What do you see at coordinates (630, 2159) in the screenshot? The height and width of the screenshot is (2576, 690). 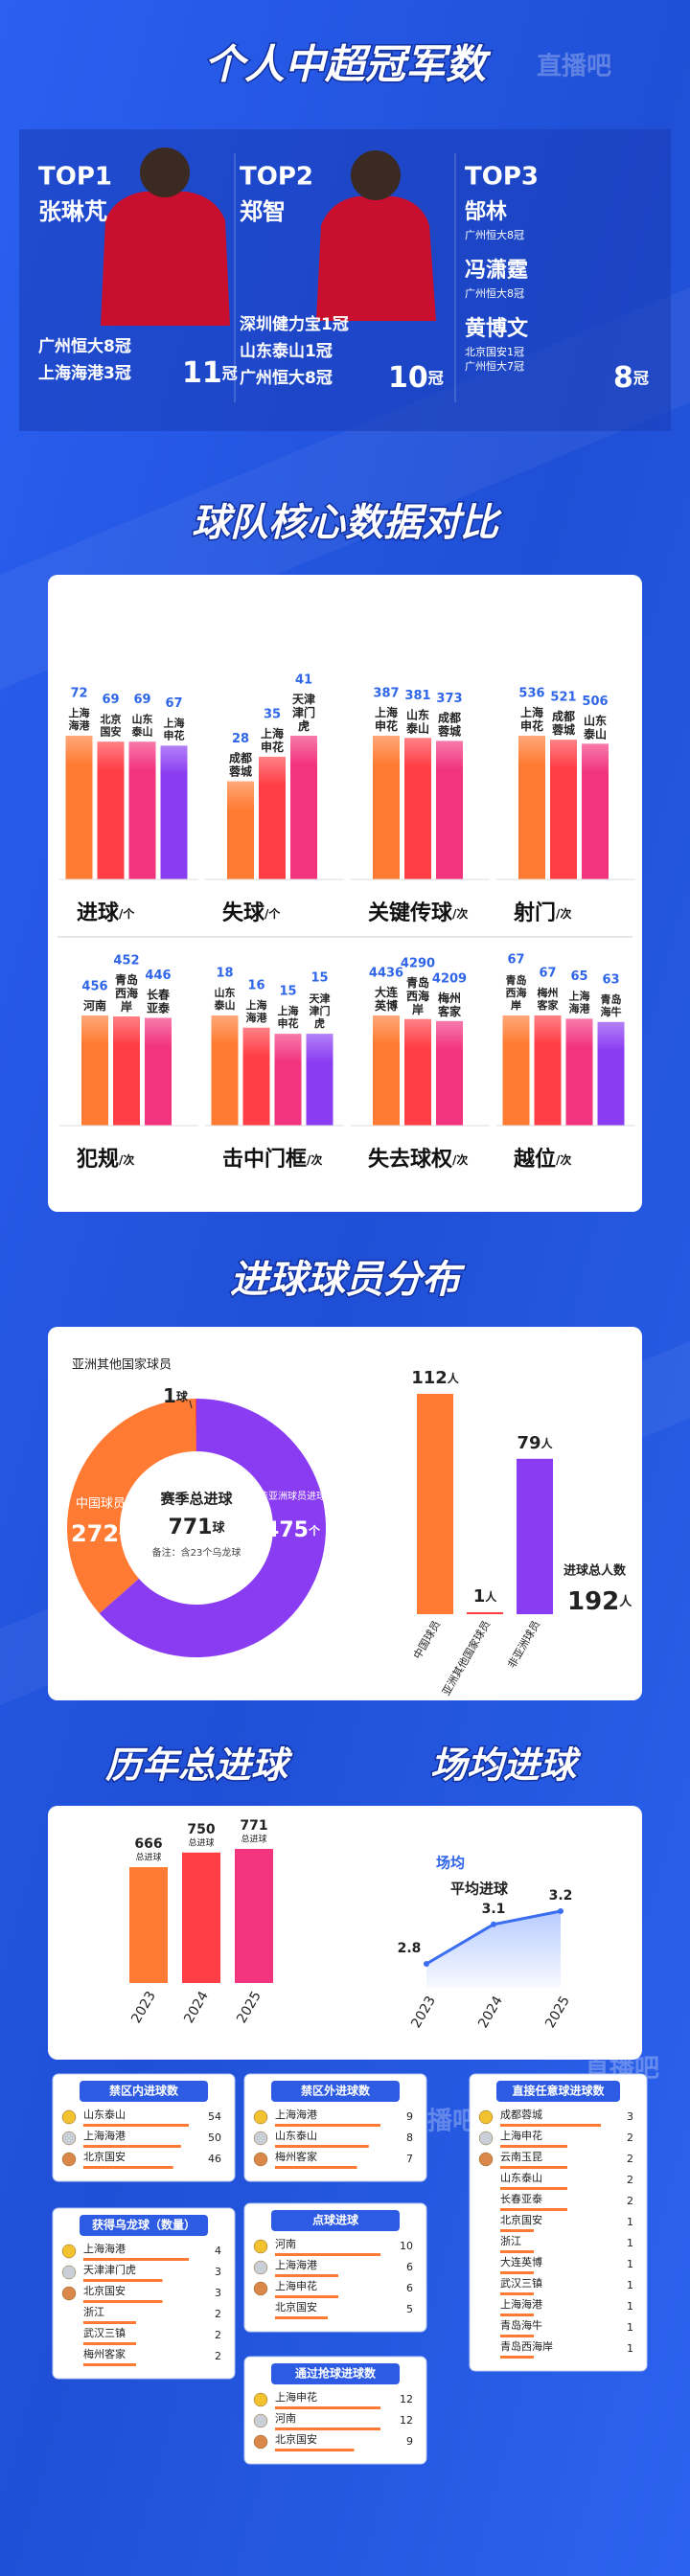 I see `value-label: 2` at bounding box center [630, 2159].